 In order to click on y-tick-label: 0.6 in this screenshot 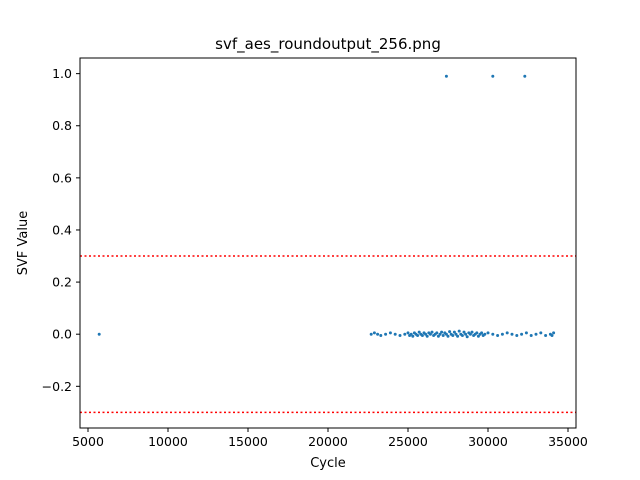, I will do `click(62, 177)`.